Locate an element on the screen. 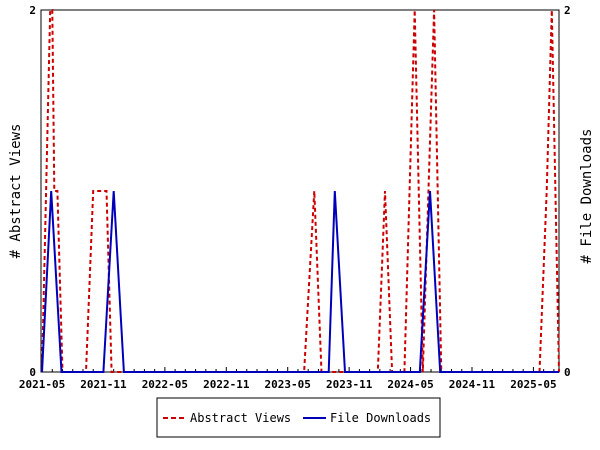 The height and width of the screenshot is (450, 600). x-tick-label: 2021-05 is located at coordinates (42, 384).